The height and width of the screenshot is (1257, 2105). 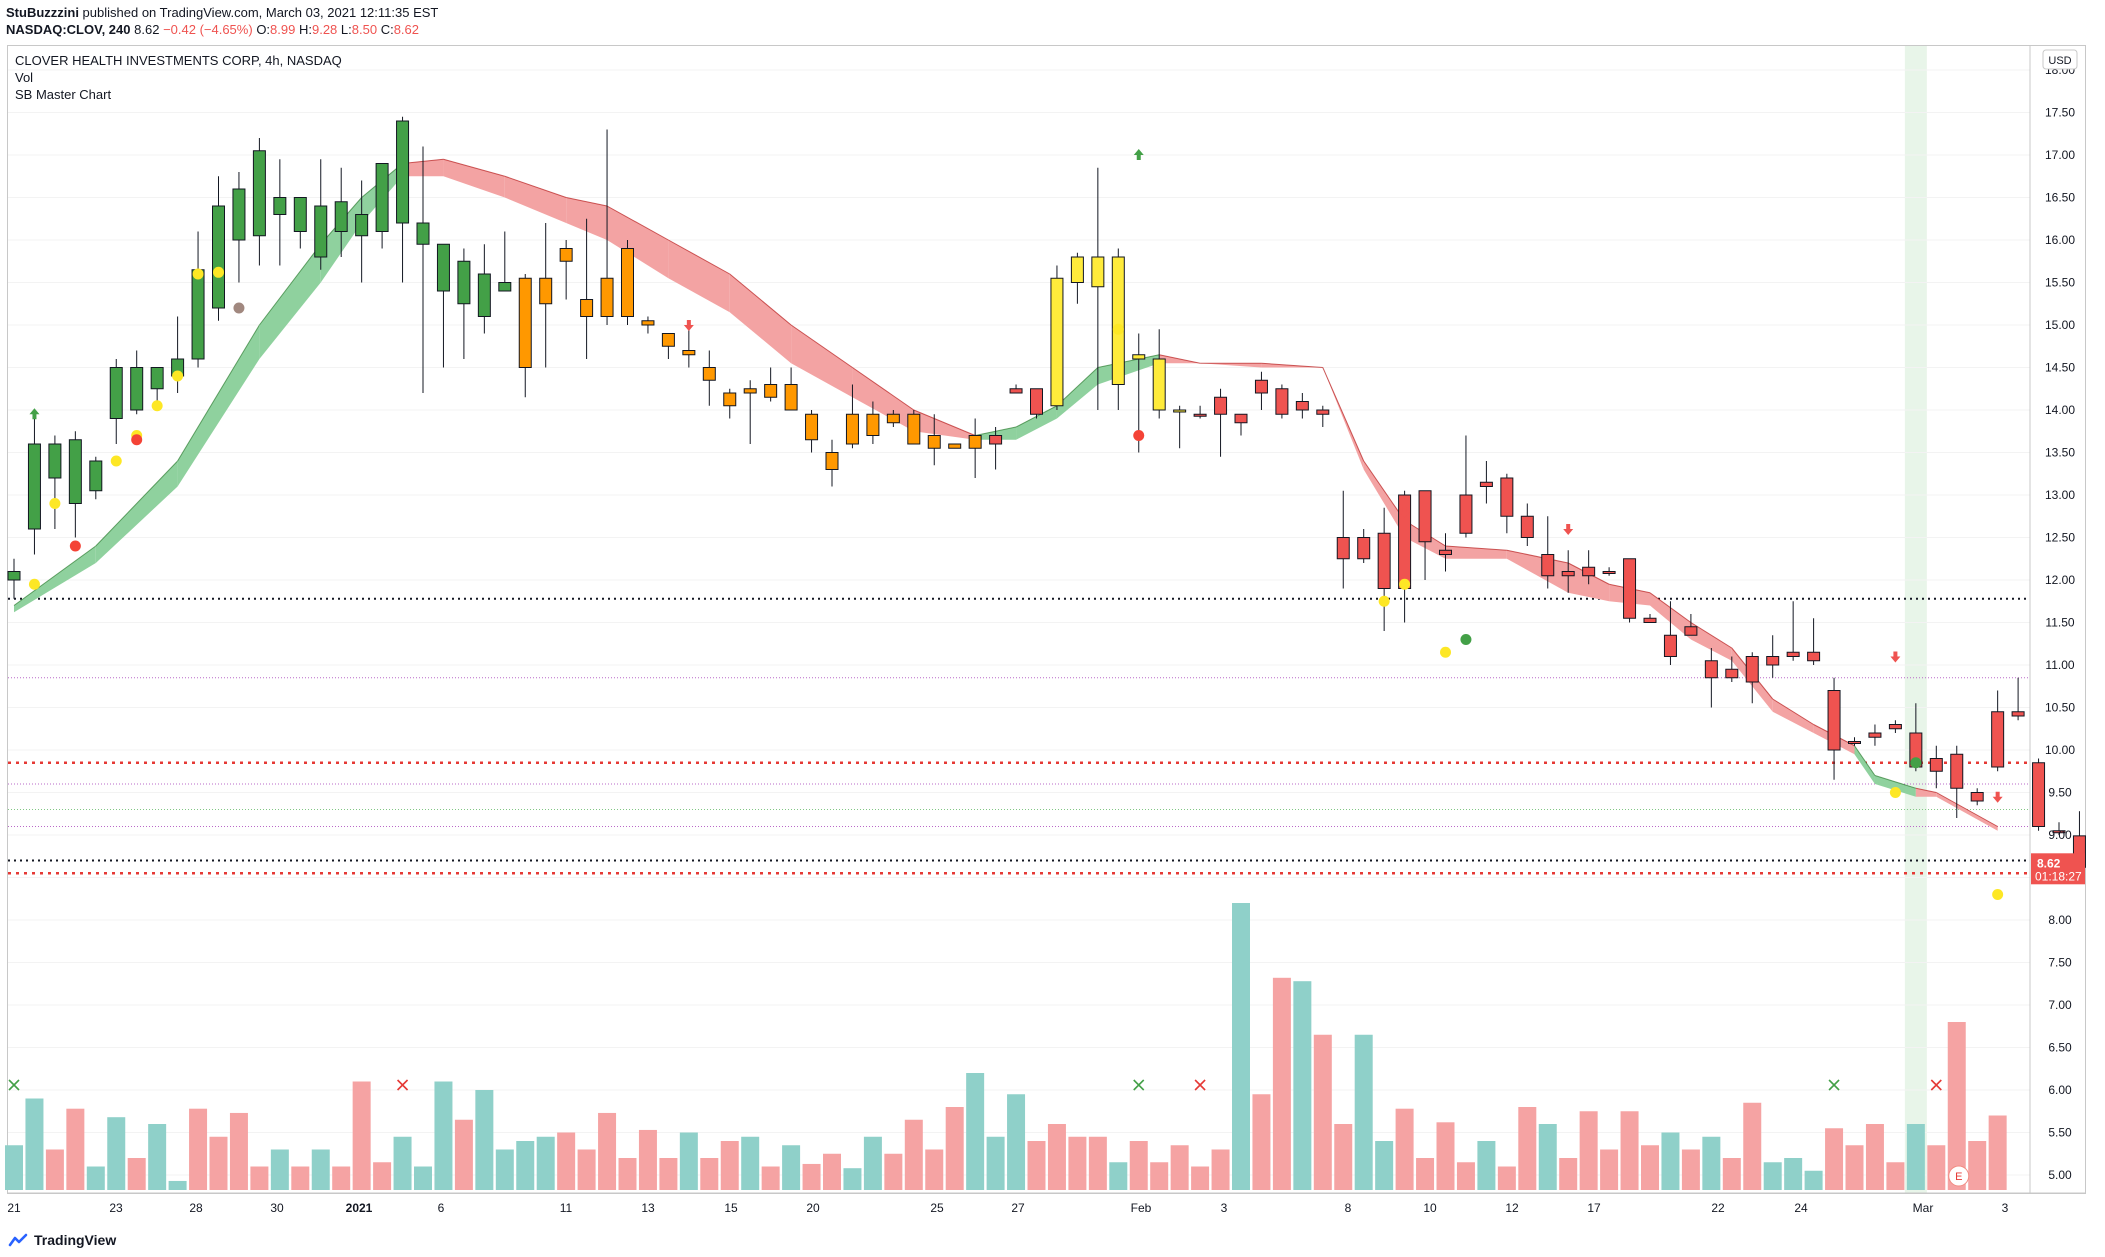 I want to click on buy-arrow-icon, so click(x=34, y=414).